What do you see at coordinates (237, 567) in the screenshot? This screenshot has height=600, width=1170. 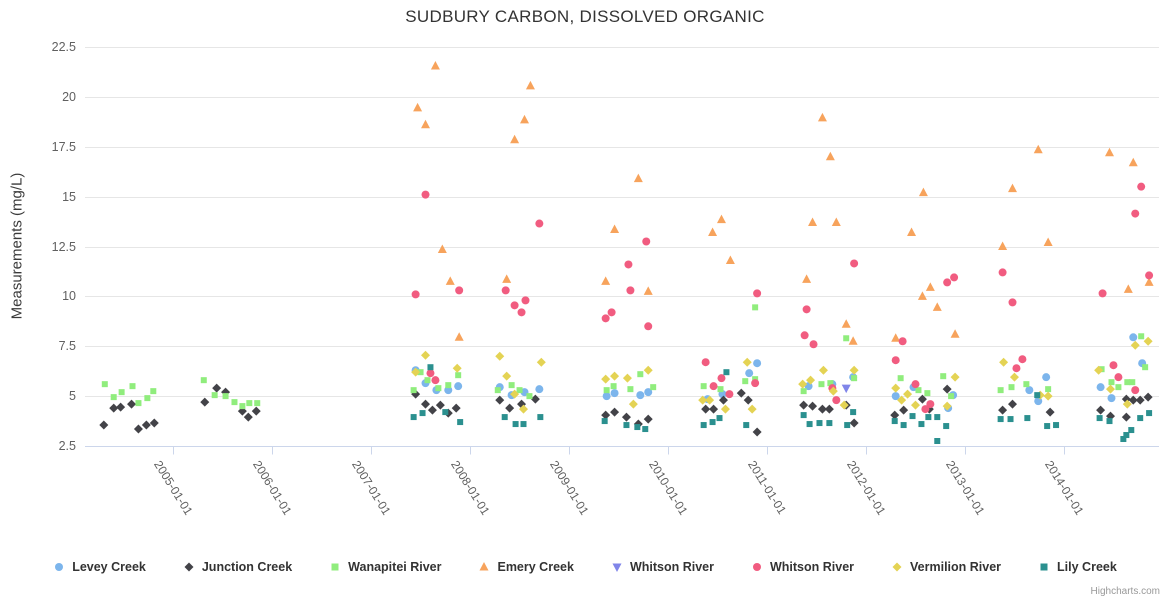 I see `legend-item-junction-creek: Junction Creek` at bounding box center [237, 567].